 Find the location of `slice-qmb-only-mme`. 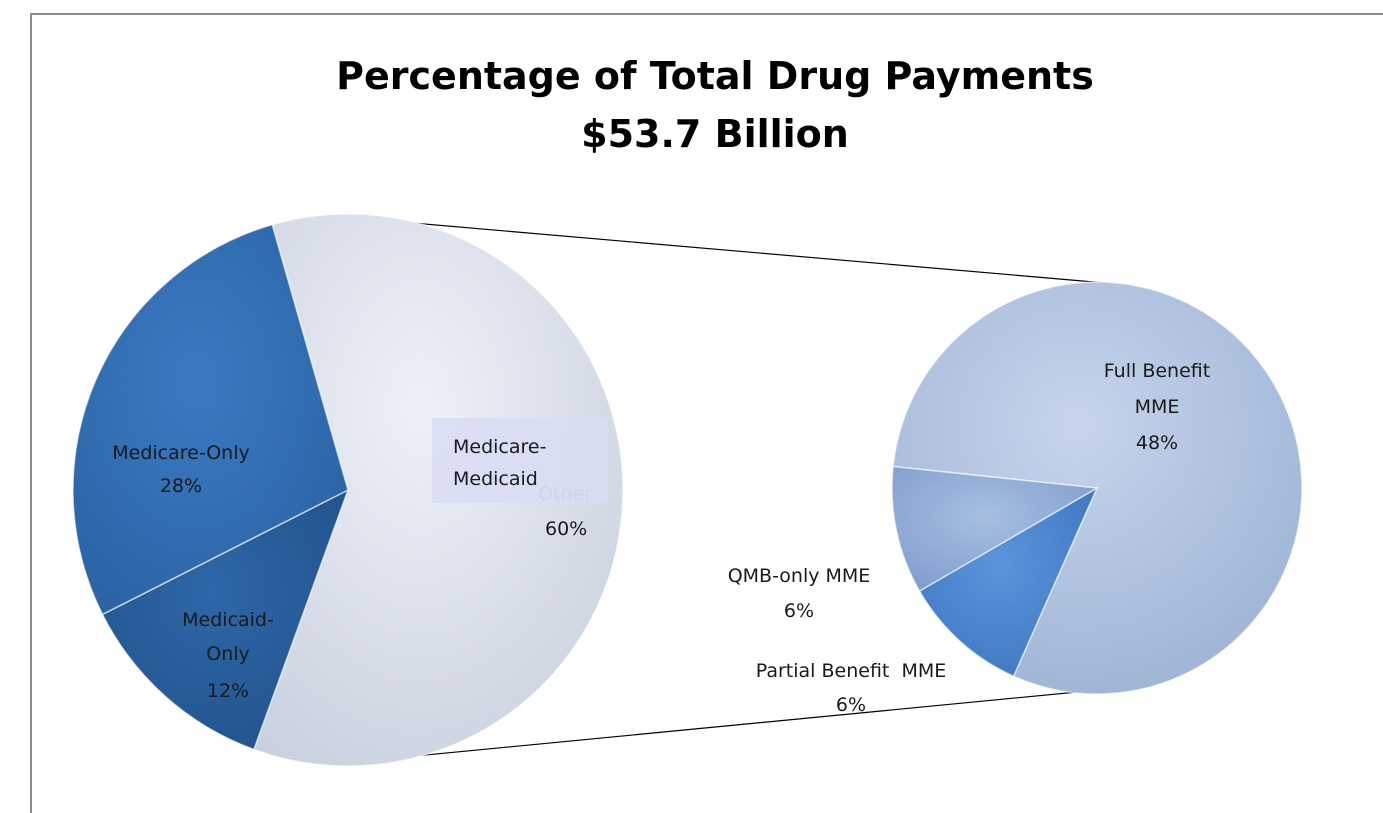

slice-qmb-only-mme is located at coordinates (995, 529).